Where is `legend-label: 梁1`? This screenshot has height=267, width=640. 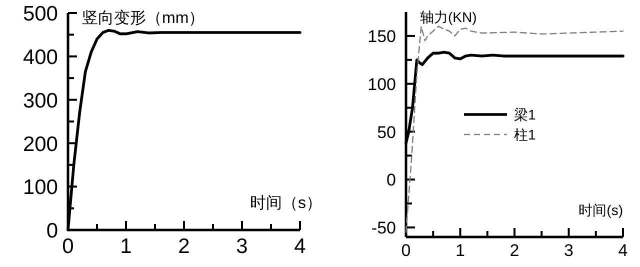
legend-label: 梁1 is located at coordinates (525, 114).